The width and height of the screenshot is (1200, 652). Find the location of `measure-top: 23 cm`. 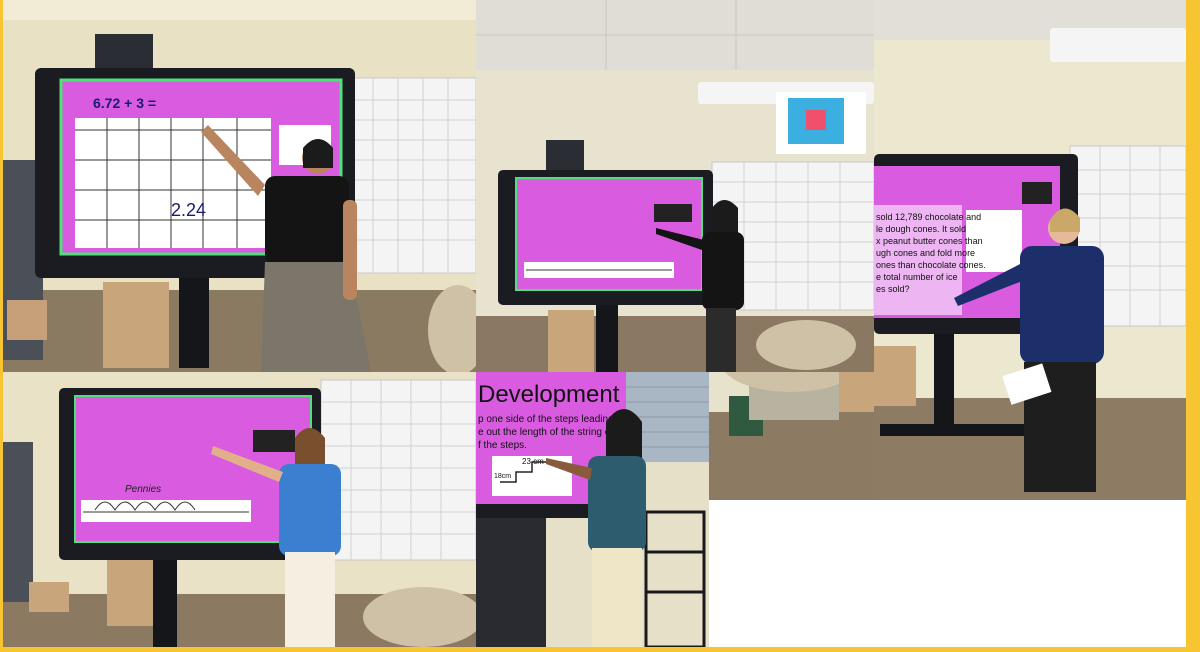

measure-top: 23 cm is located at coordinates (533, 461).